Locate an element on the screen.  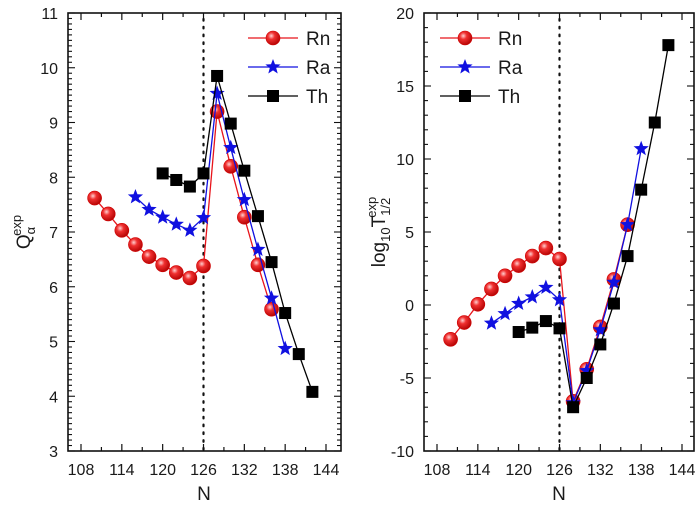
y-tick-label: 11 is located at coordinates (49, 14).